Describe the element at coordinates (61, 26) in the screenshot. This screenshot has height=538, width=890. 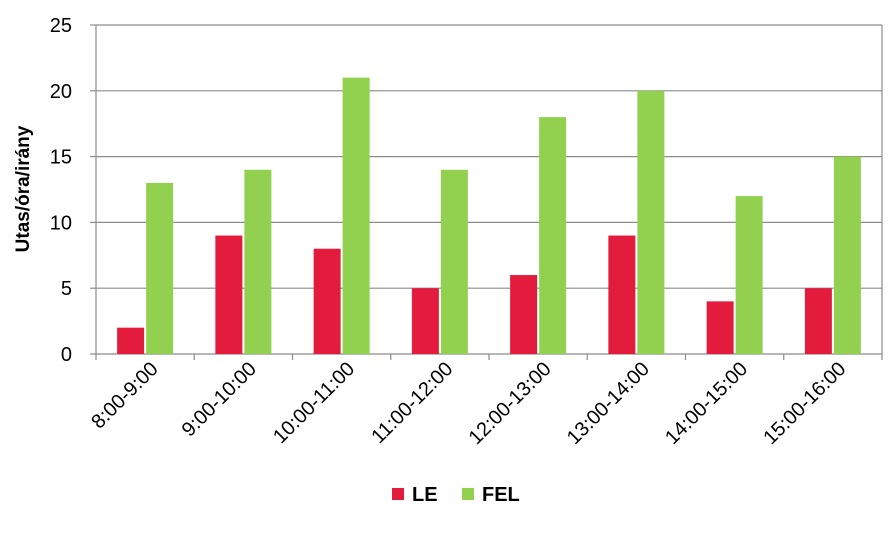
I see `y-tick-label: 25` at that location.